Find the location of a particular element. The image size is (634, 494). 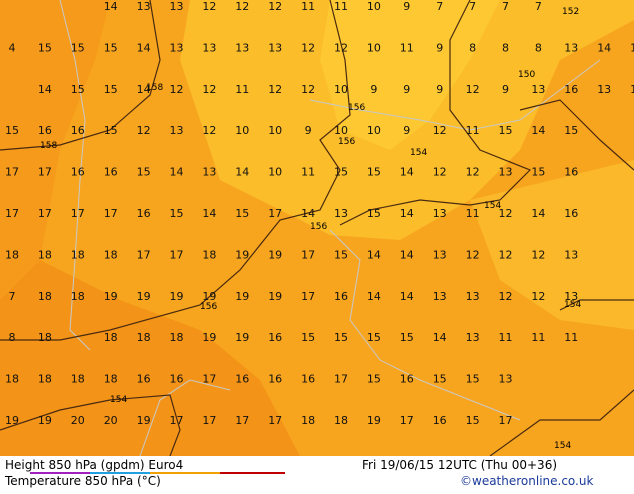

contour-label: 150 is located at coordinates (526, 75).